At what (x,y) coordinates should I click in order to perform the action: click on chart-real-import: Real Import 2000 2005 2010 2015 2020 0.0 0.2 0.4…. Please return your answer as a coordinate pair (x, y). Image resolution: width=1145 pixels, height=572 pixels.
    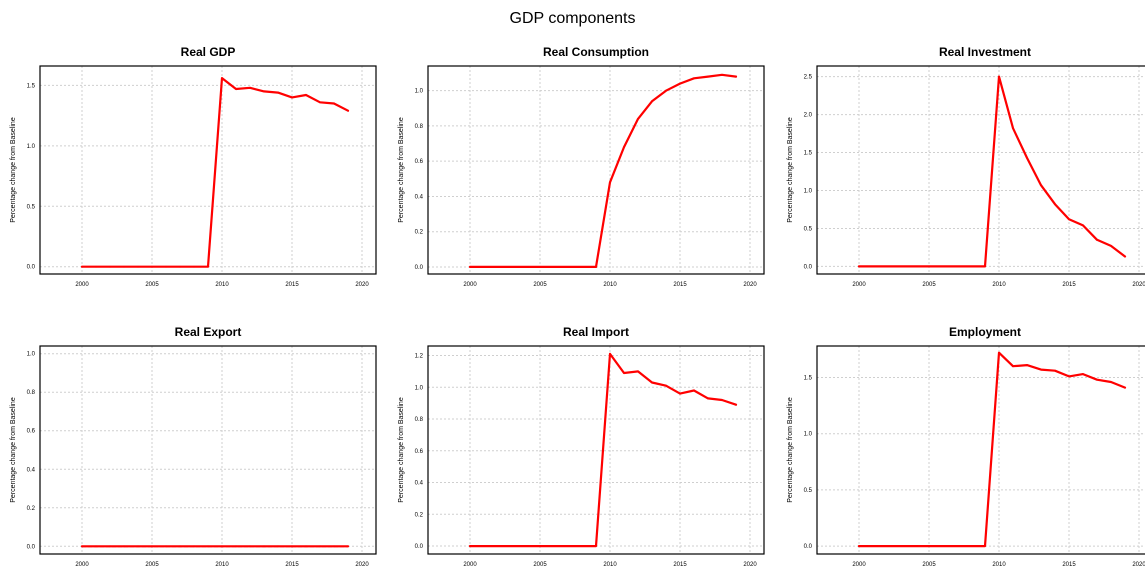
    Looking at the image, I should click on (578, 445).